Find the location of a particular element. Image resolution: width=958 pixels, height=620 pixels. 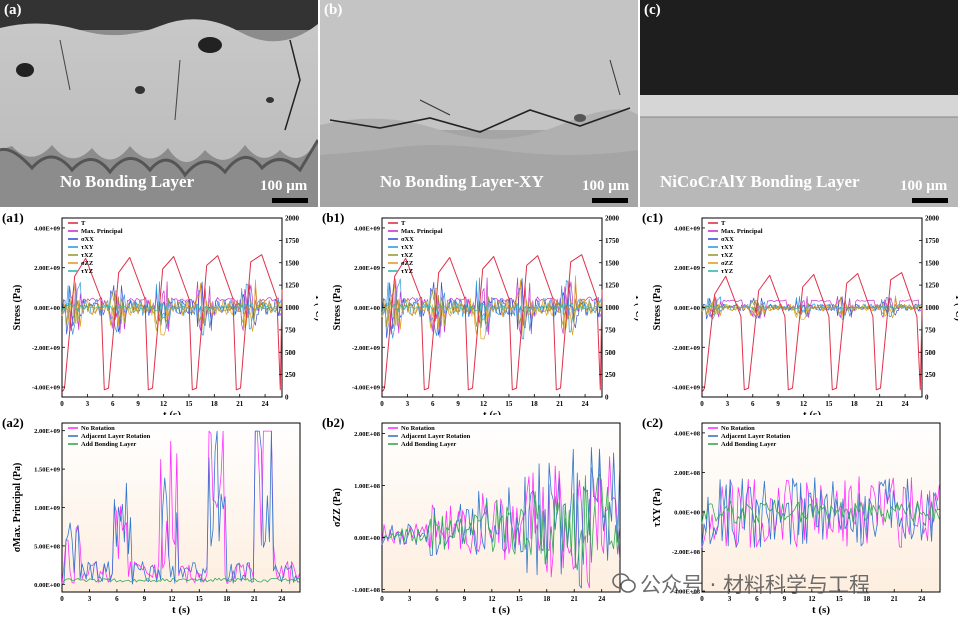

chart-b2-x-label: t (s) is located at coordinates (501, 610).